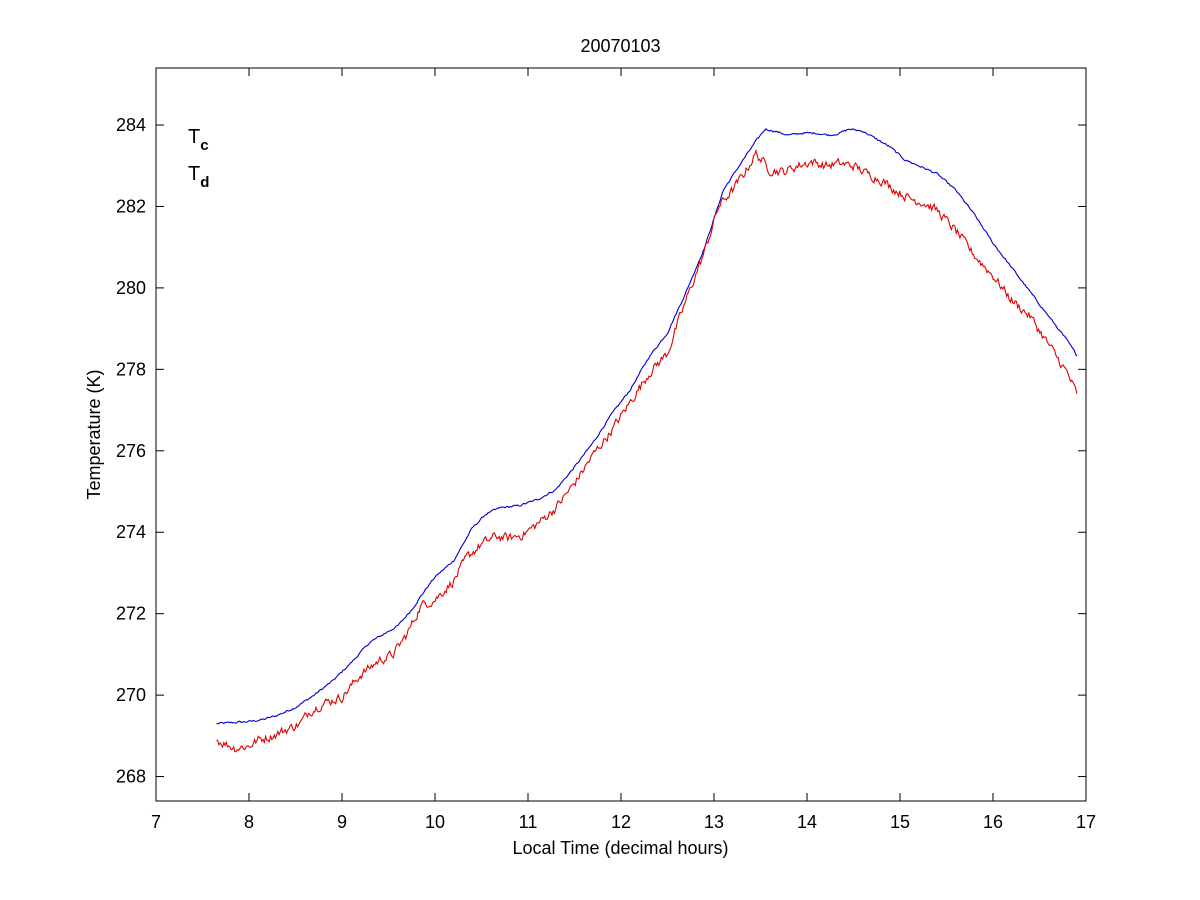 The height and width of the screenshot is (900, 1200). I want to click on x-axis-label: Local Time (decimal hours), so click(620, 848).